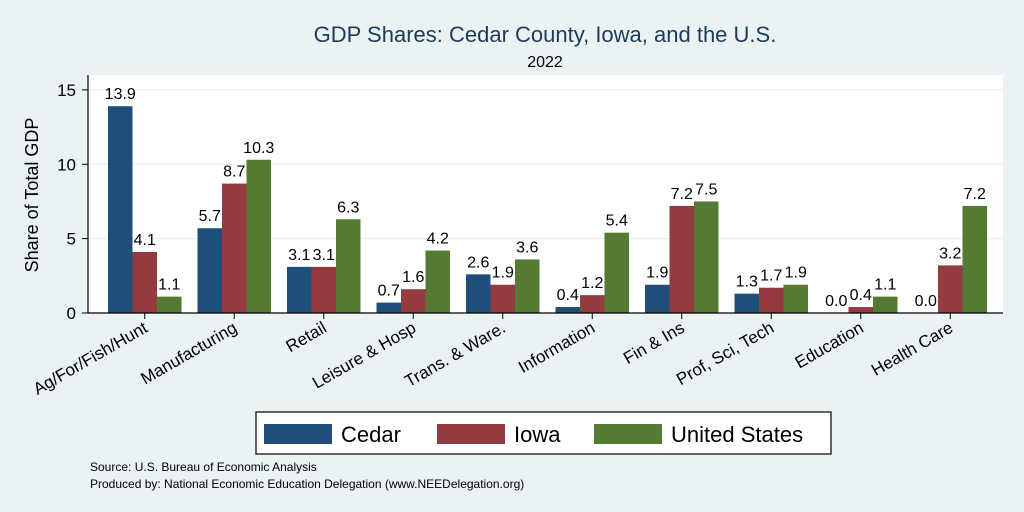  What do you see at coordinates (203, 467) in the screenshot?
I see `source-note: Source: U.S. Bureau of Economic Analysis` at bounding box center [203, 467].